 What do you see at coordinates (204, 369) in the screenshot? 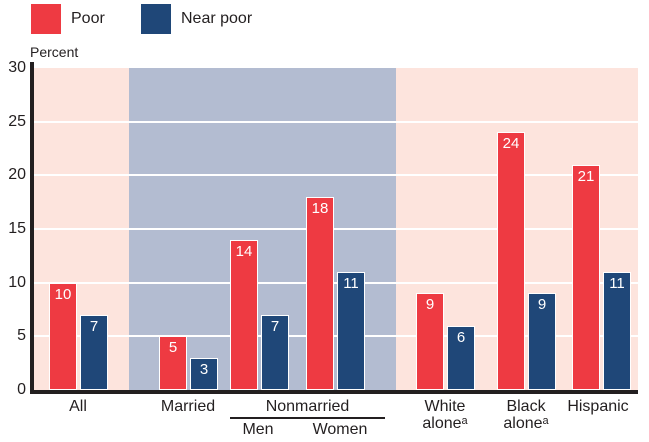
I see `bar-value-label: 3` at bounding box center [204, 369].